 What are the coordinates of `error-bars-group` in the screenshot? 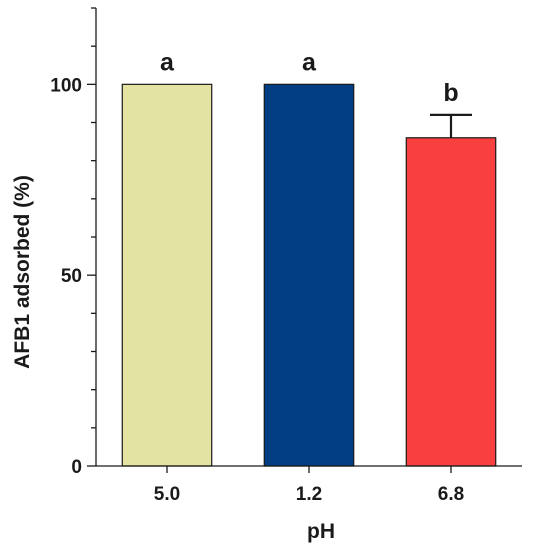 It's located at (451, 125).